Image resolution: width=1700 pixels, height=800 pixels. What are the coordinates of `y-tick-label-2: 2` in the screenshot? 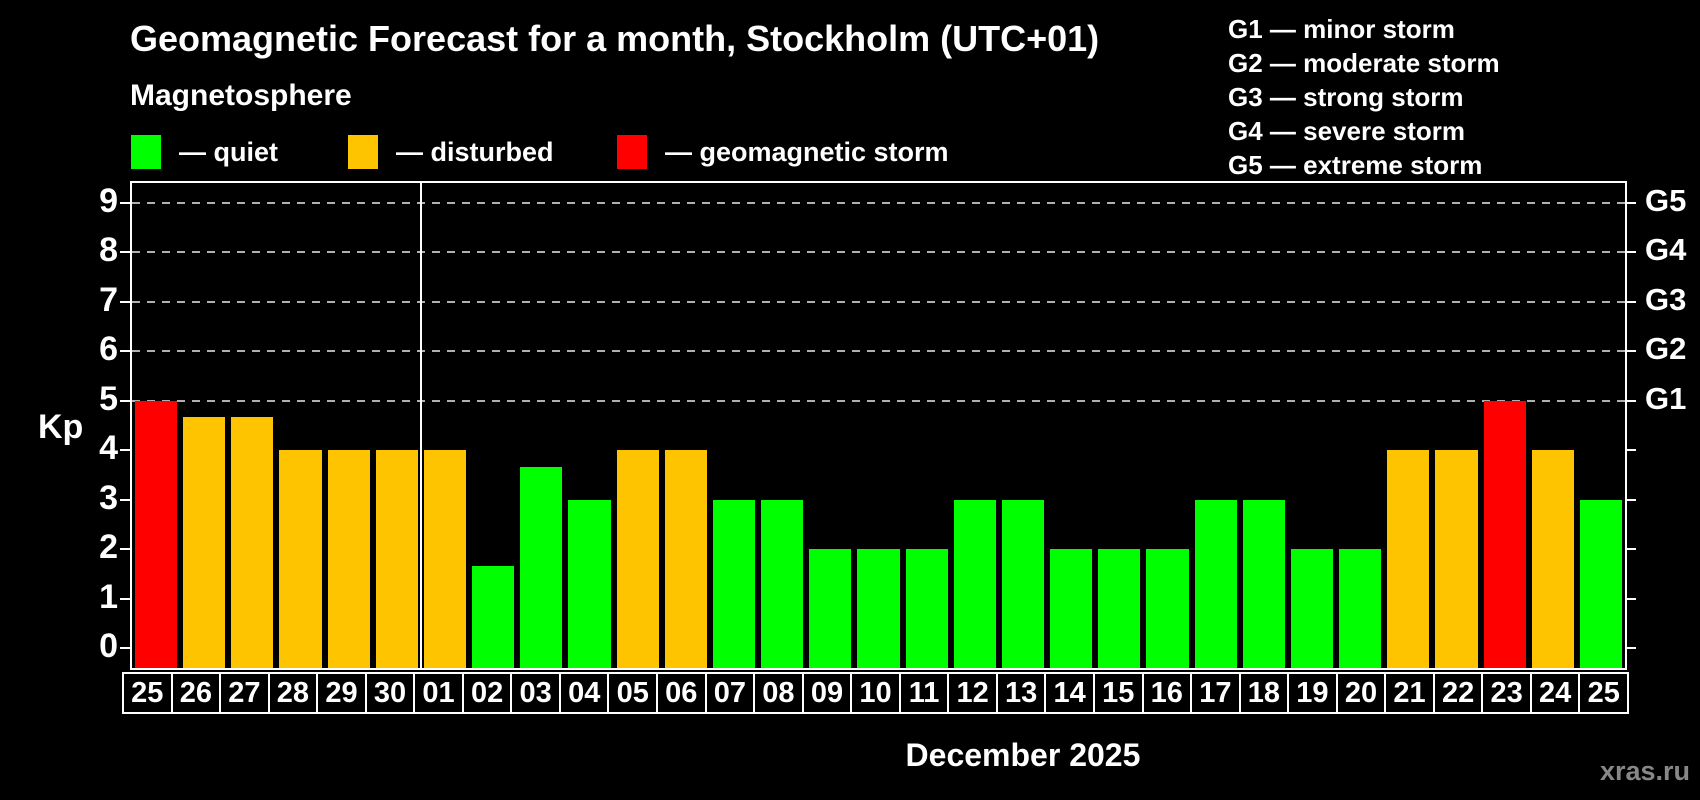 It's located at (108, 547).